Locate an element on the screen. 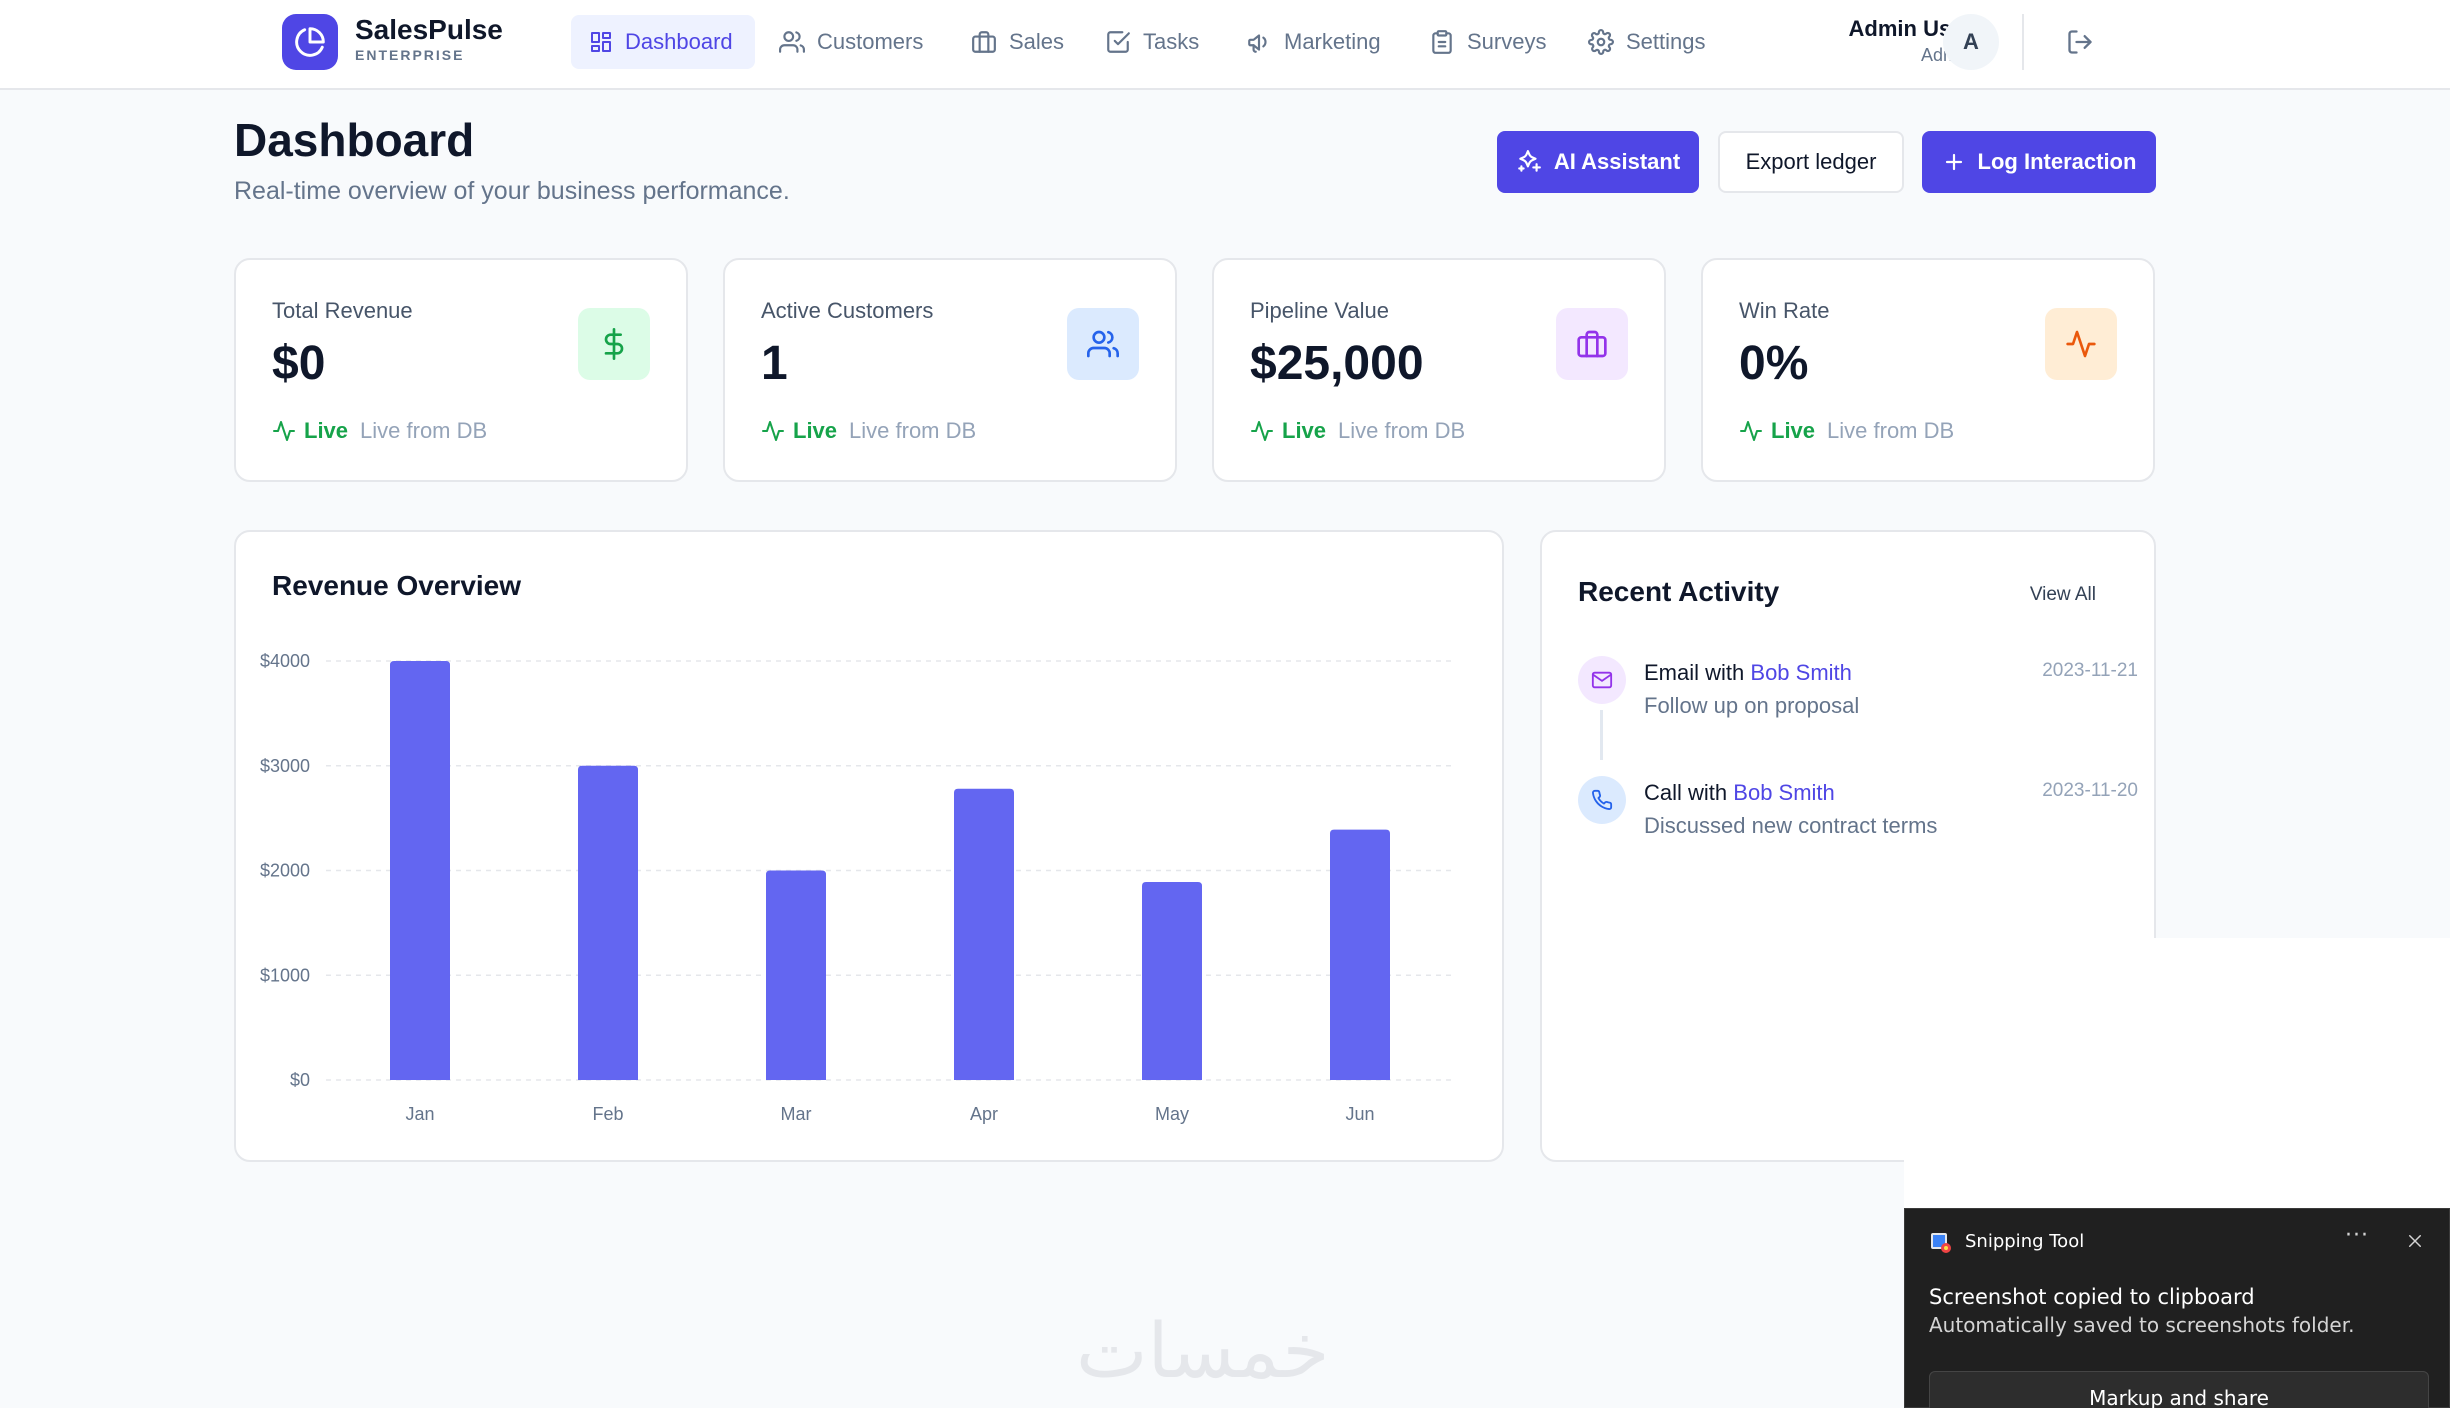  x-tick-label: Jan is located at coordinates (419, 1114).